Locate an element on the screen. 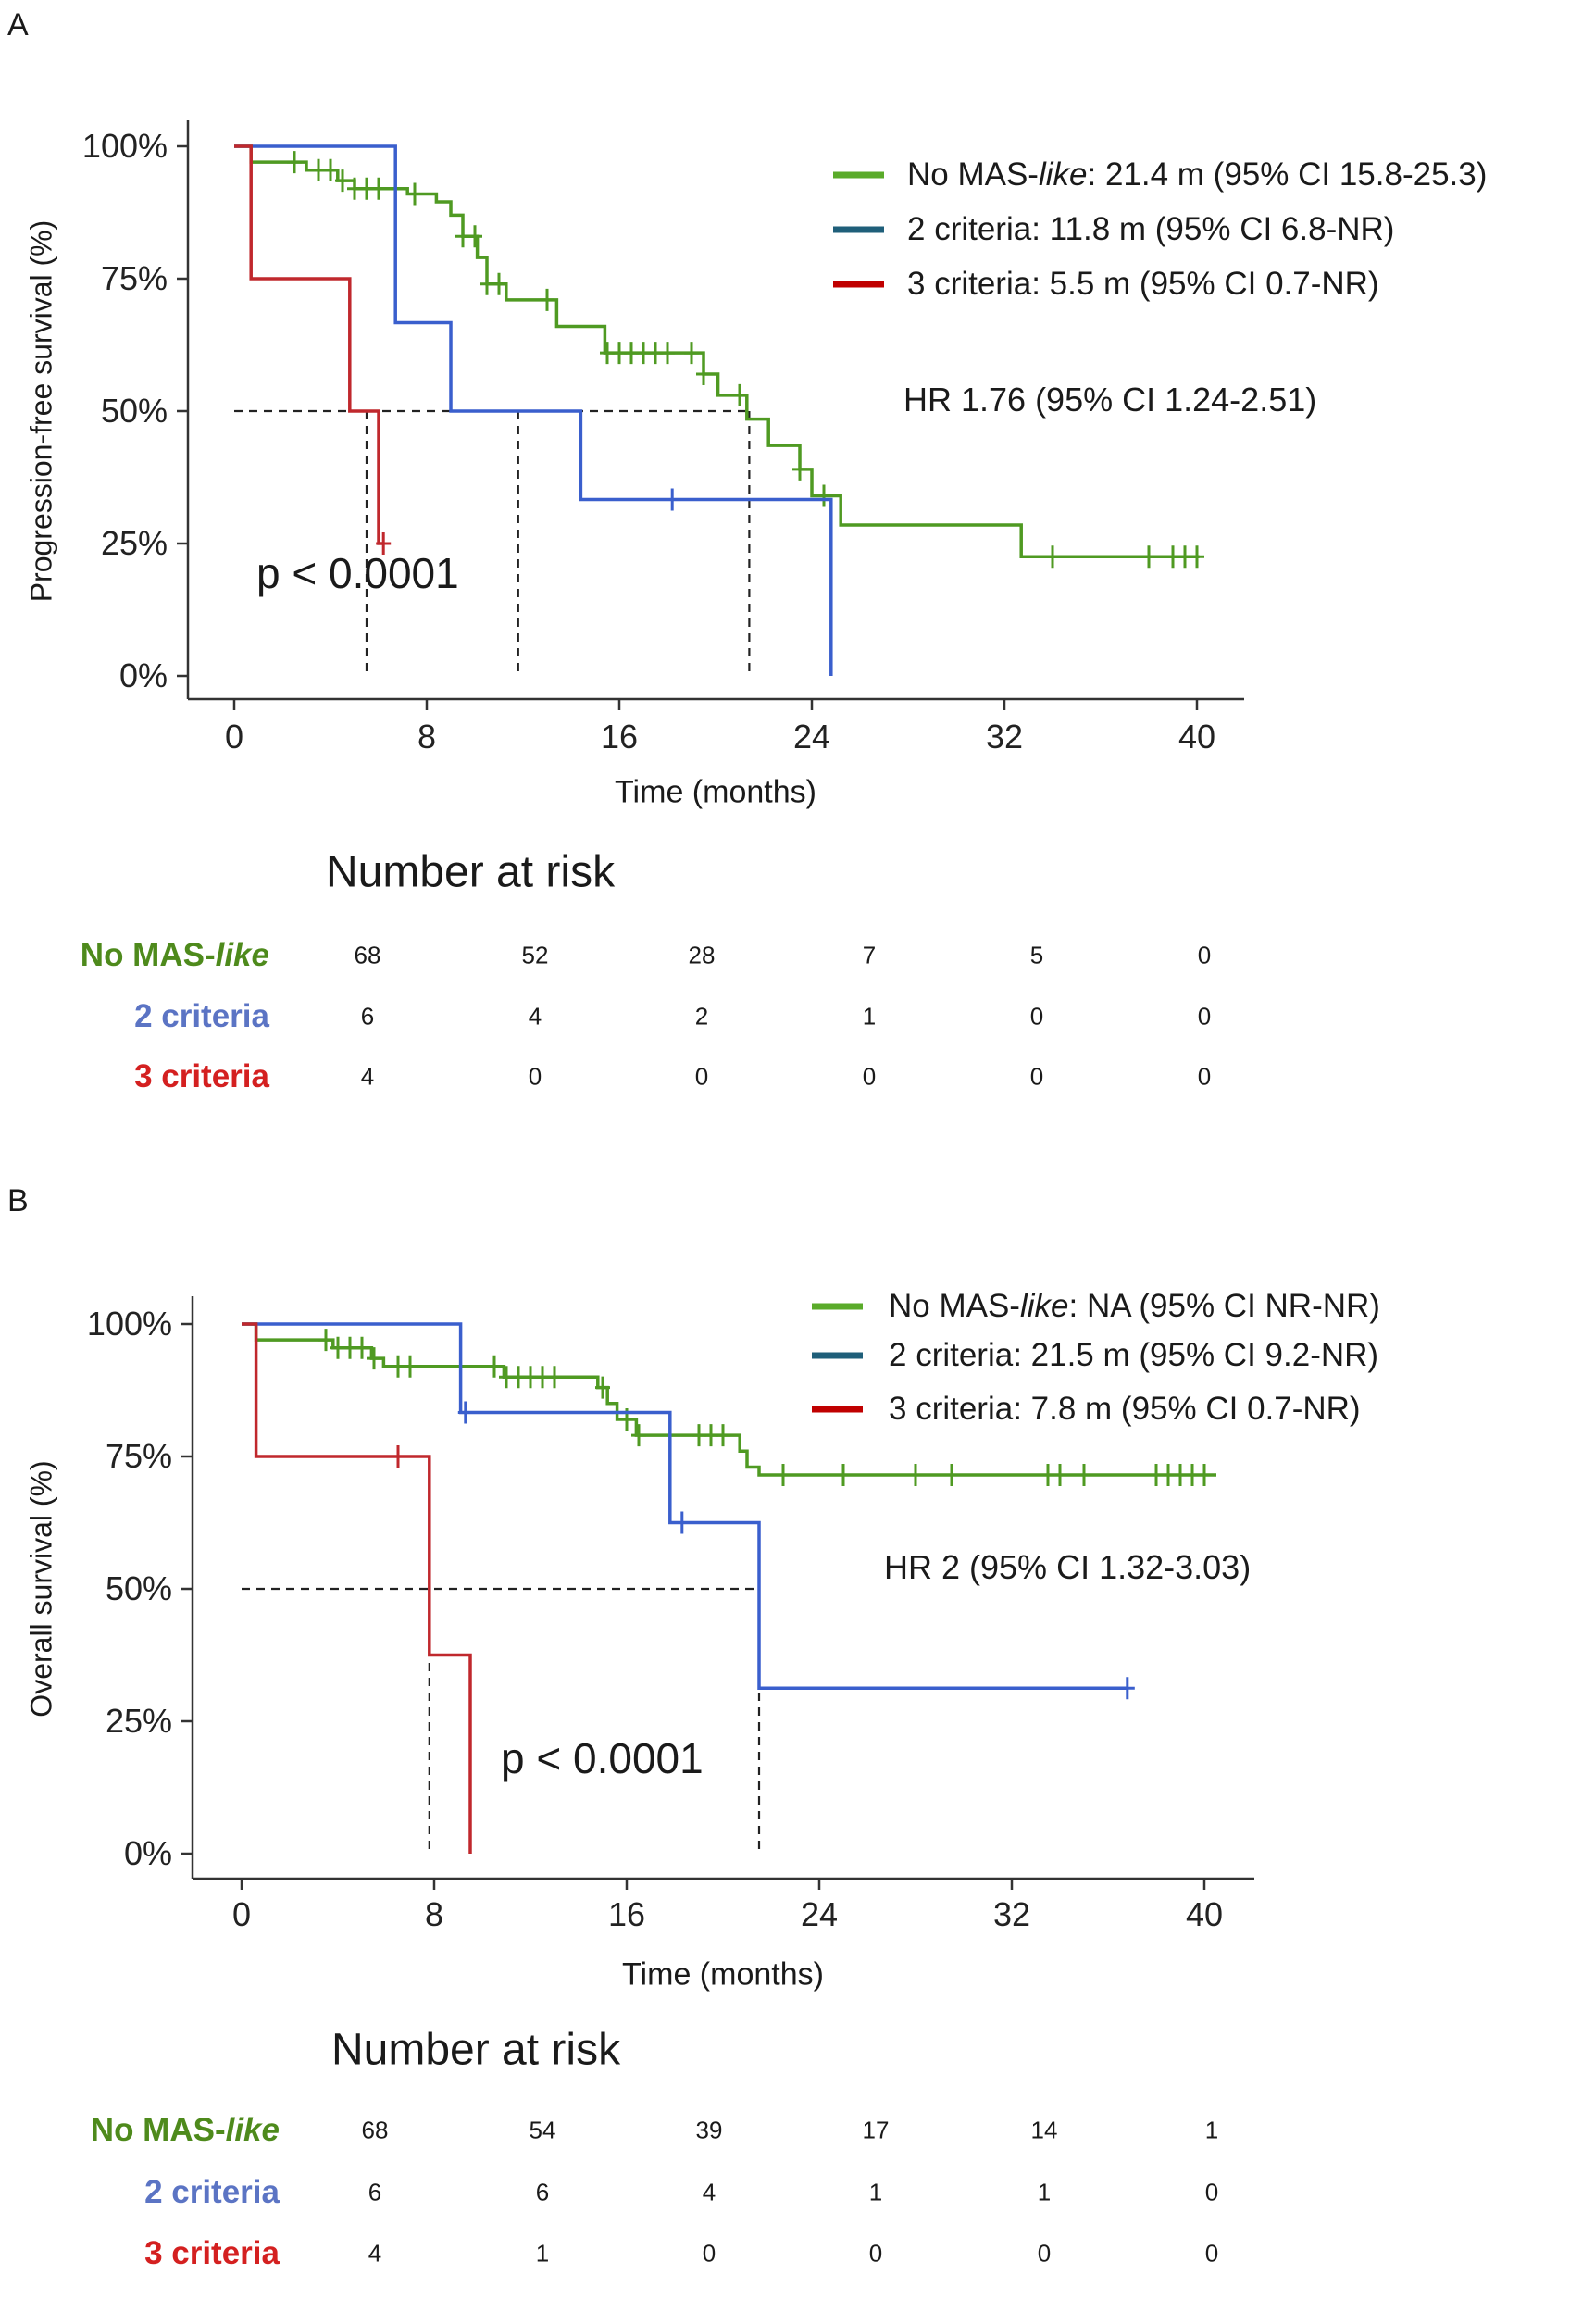 Image resolution: width=1570 pixels, height=2324 pixels. y-axis-label: Overall survival (%) is located at coordinates (41, 1589).